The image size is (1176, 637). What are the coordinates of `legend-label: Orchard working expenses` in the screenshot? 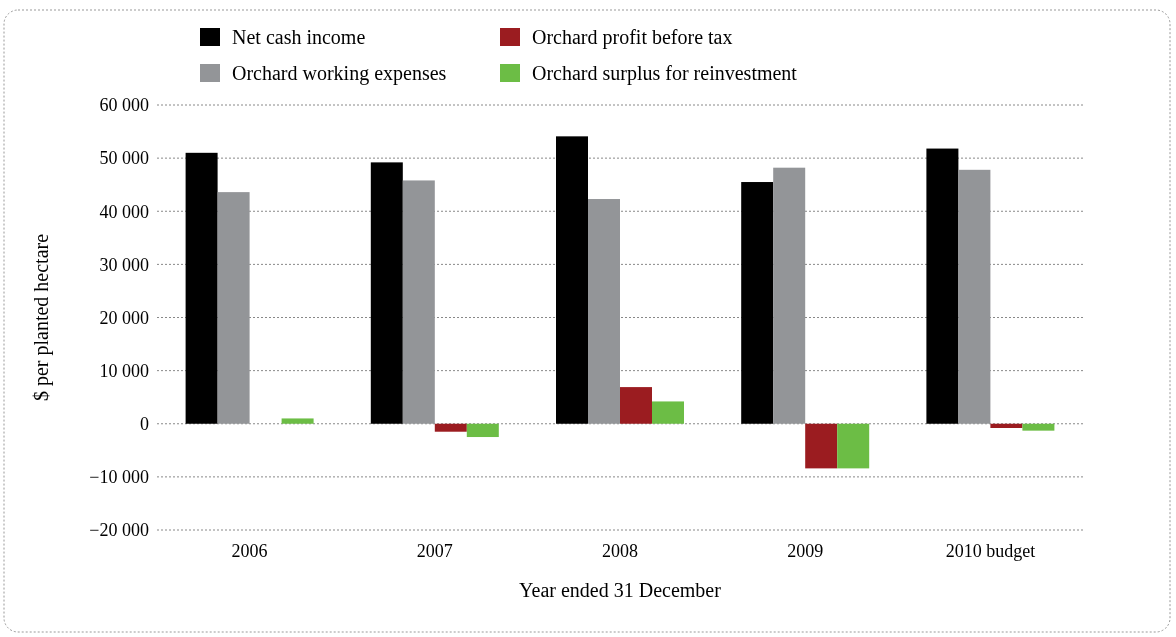 It's located at (339, 73).